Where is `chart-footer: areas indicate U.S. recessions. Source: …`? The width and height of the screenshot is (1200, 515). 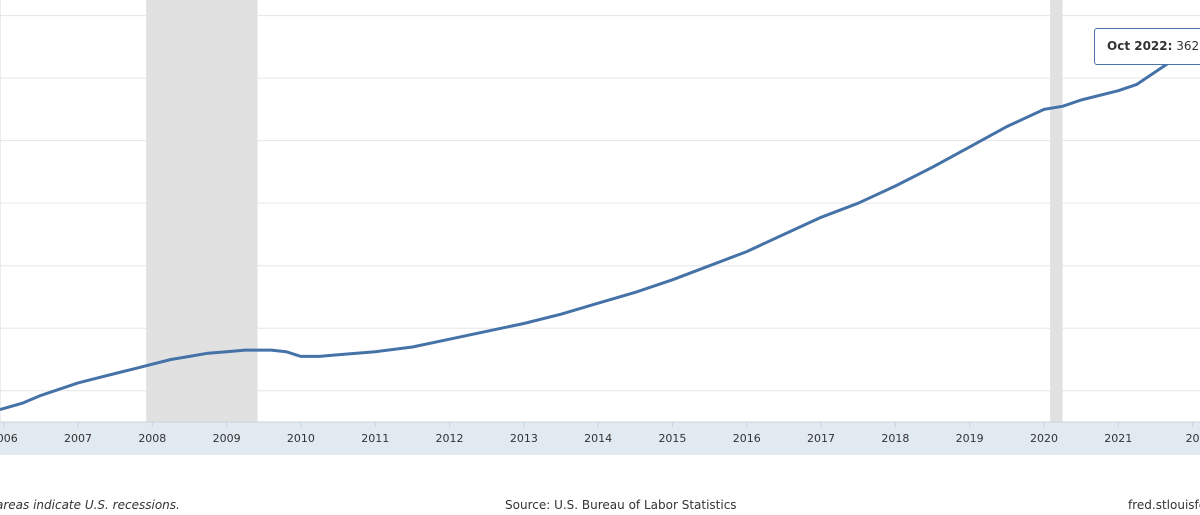 chart-footer: areas indicate U.S. recessions. Source: … is located at coordinates (600, 504).